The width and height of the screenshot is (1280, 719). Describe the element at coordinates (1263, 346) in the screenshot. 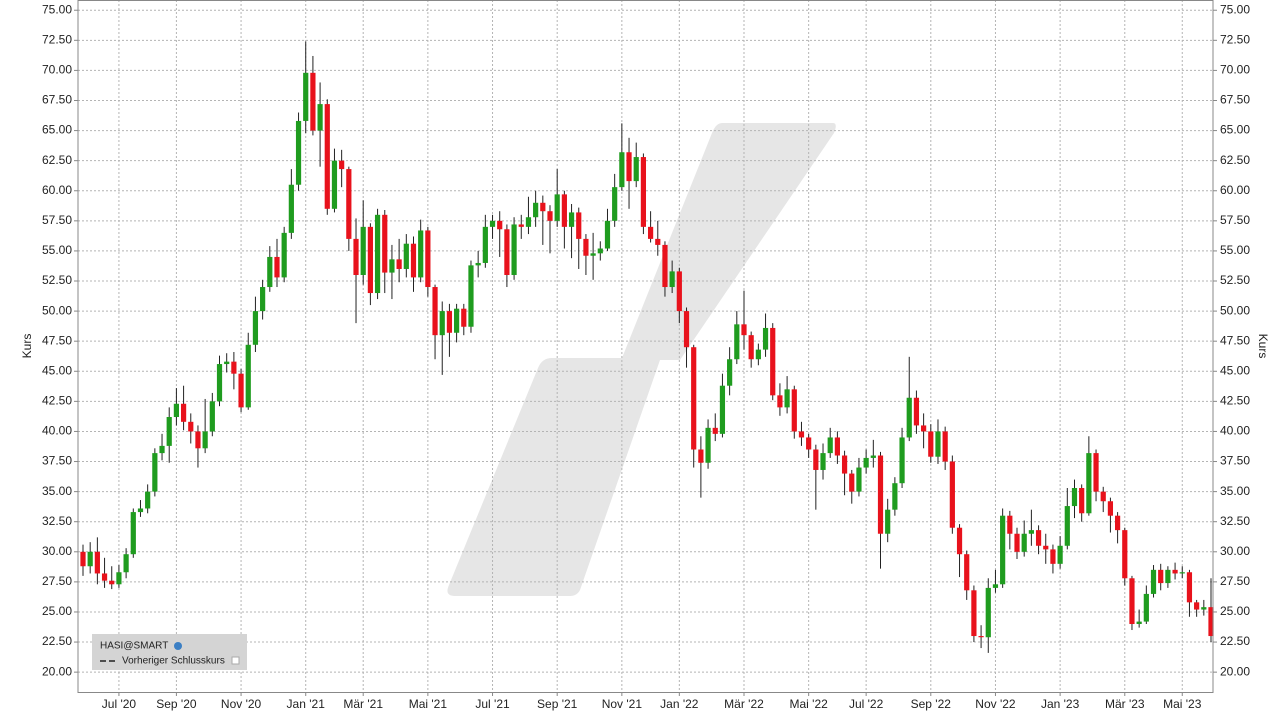

I see `y2-axis-title: Kurs` at that location.